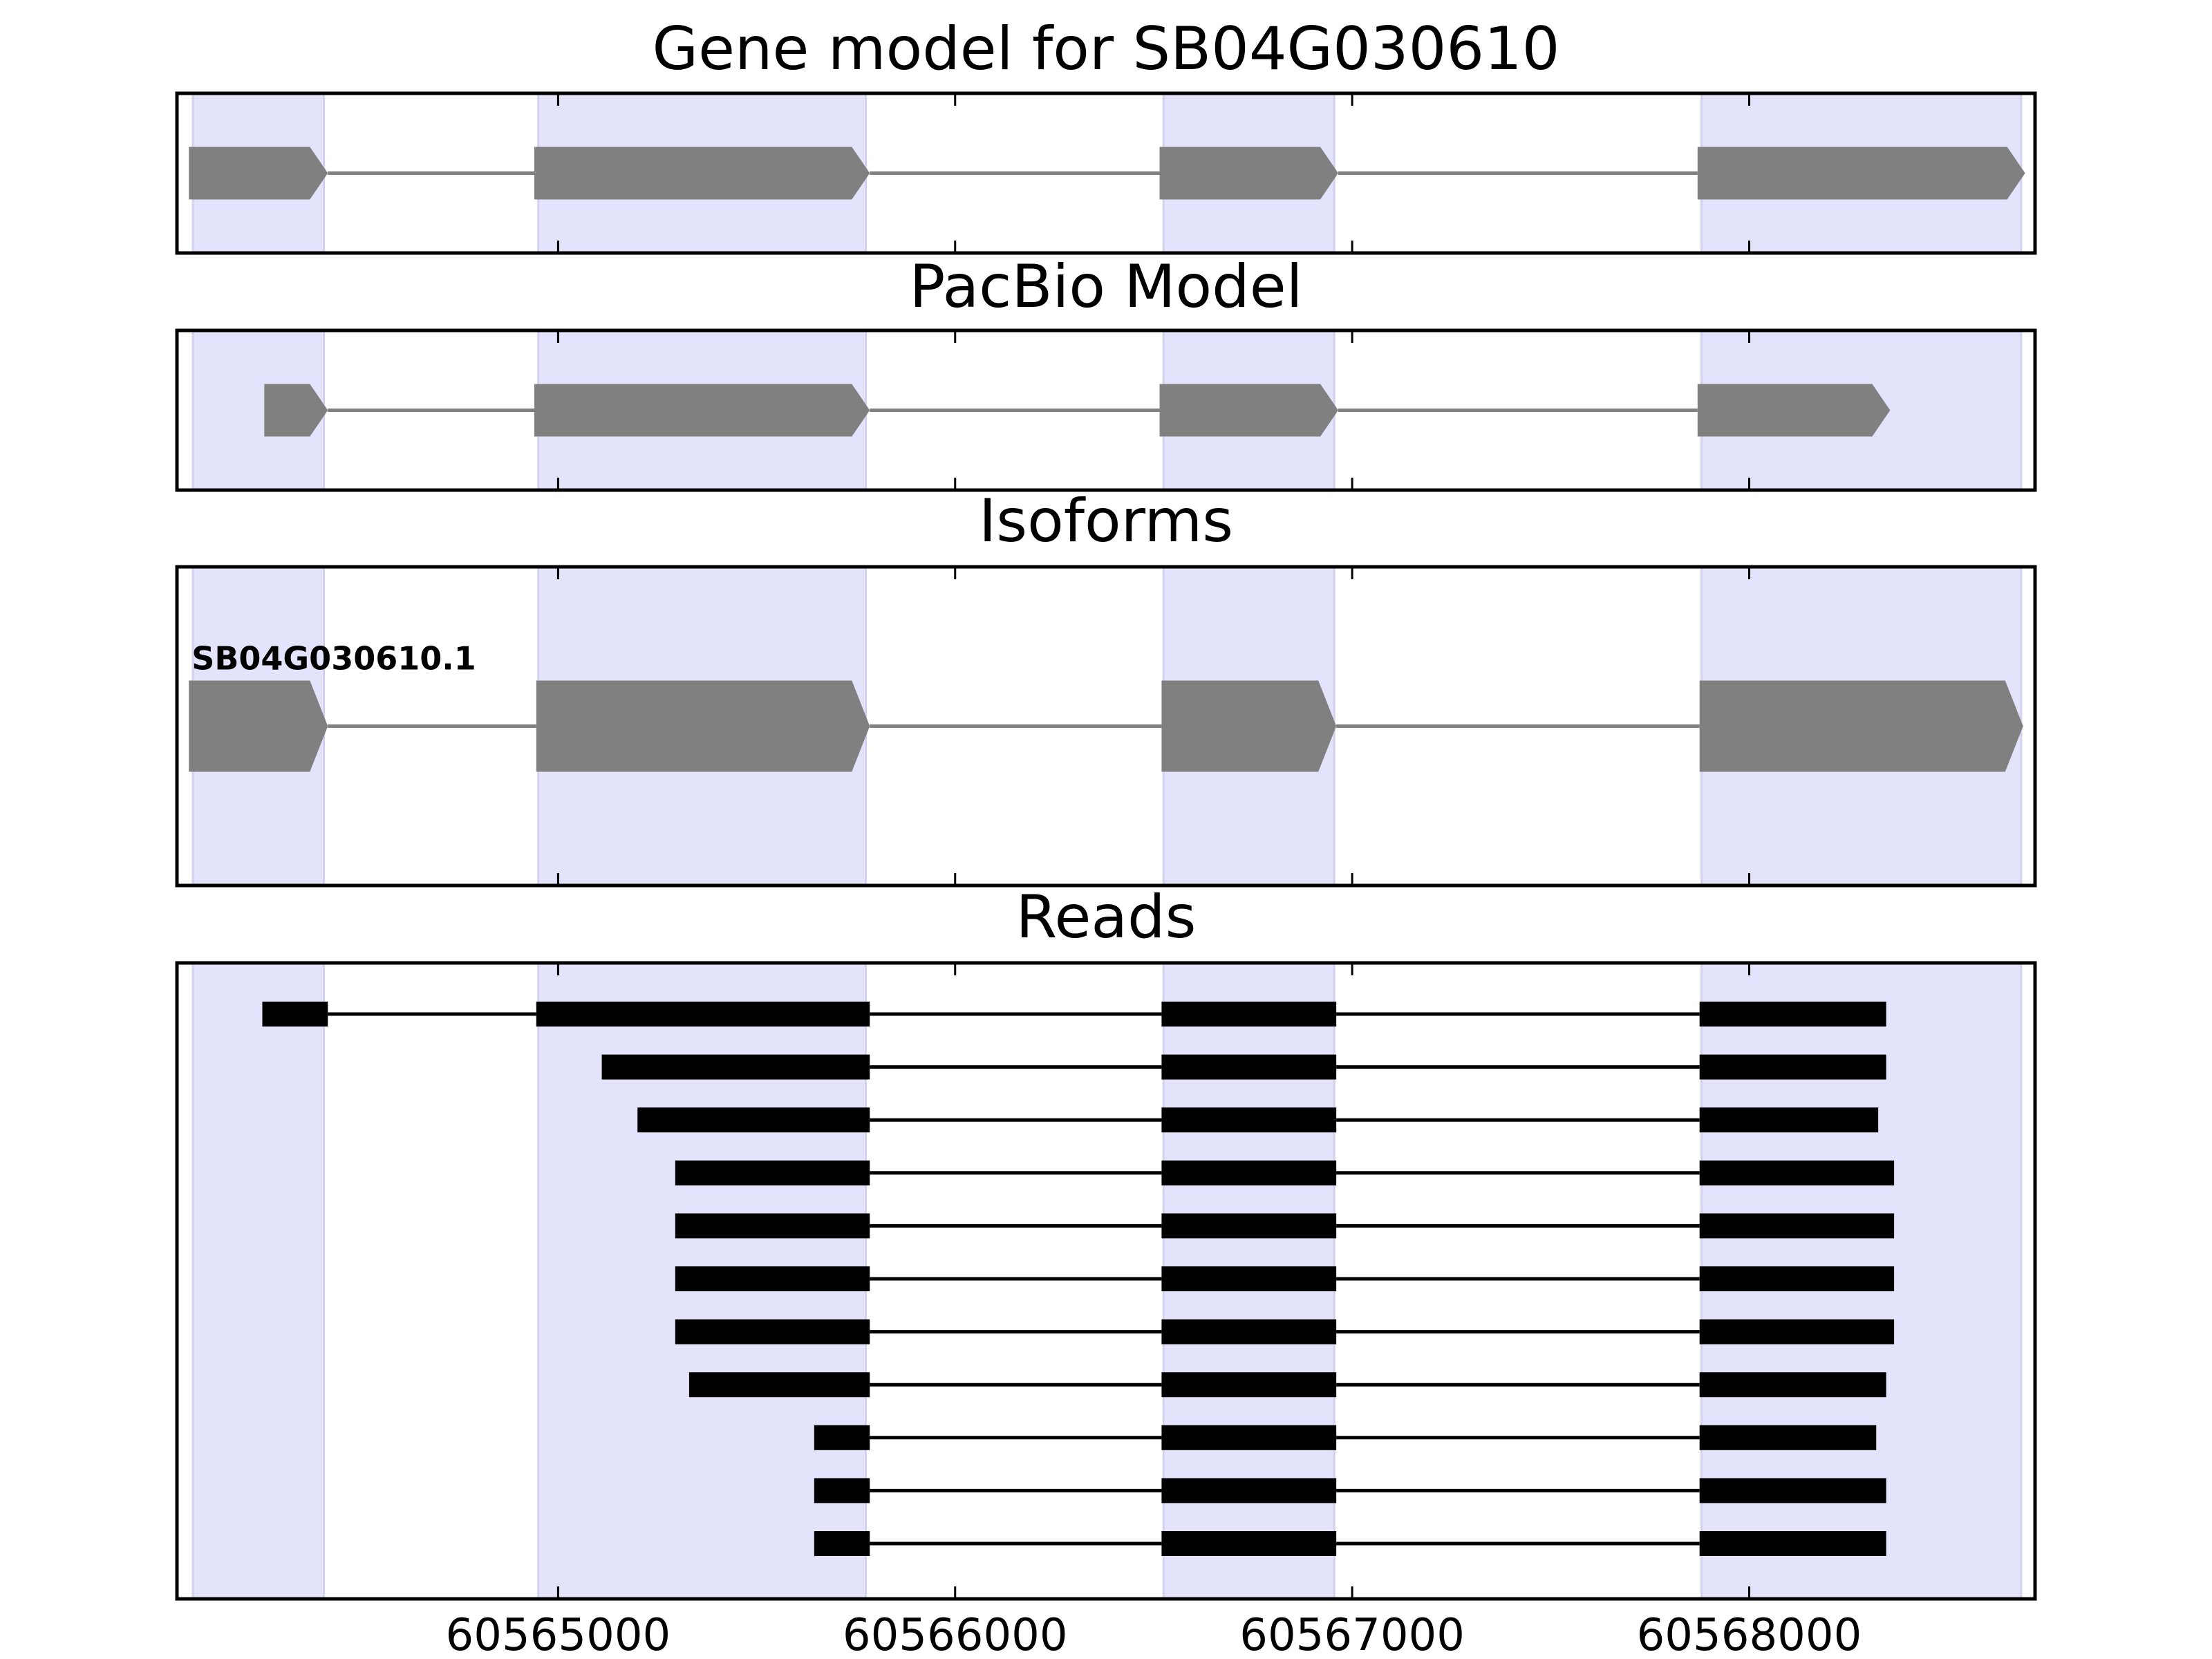  I want to click on panel-pacbio-model: PacBio Model, so click(1106, 372).